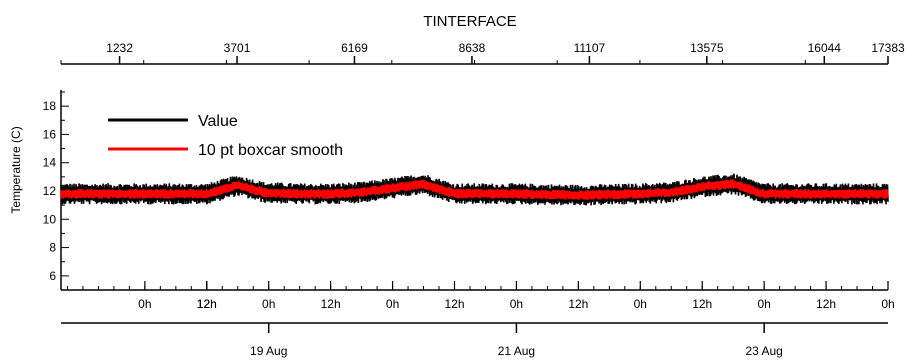 This screenshot has width=915, height=364. Describe the element at coordinates (888, 48) in the screenshot. I see `top-axis-tick-label: 17383` at that location.